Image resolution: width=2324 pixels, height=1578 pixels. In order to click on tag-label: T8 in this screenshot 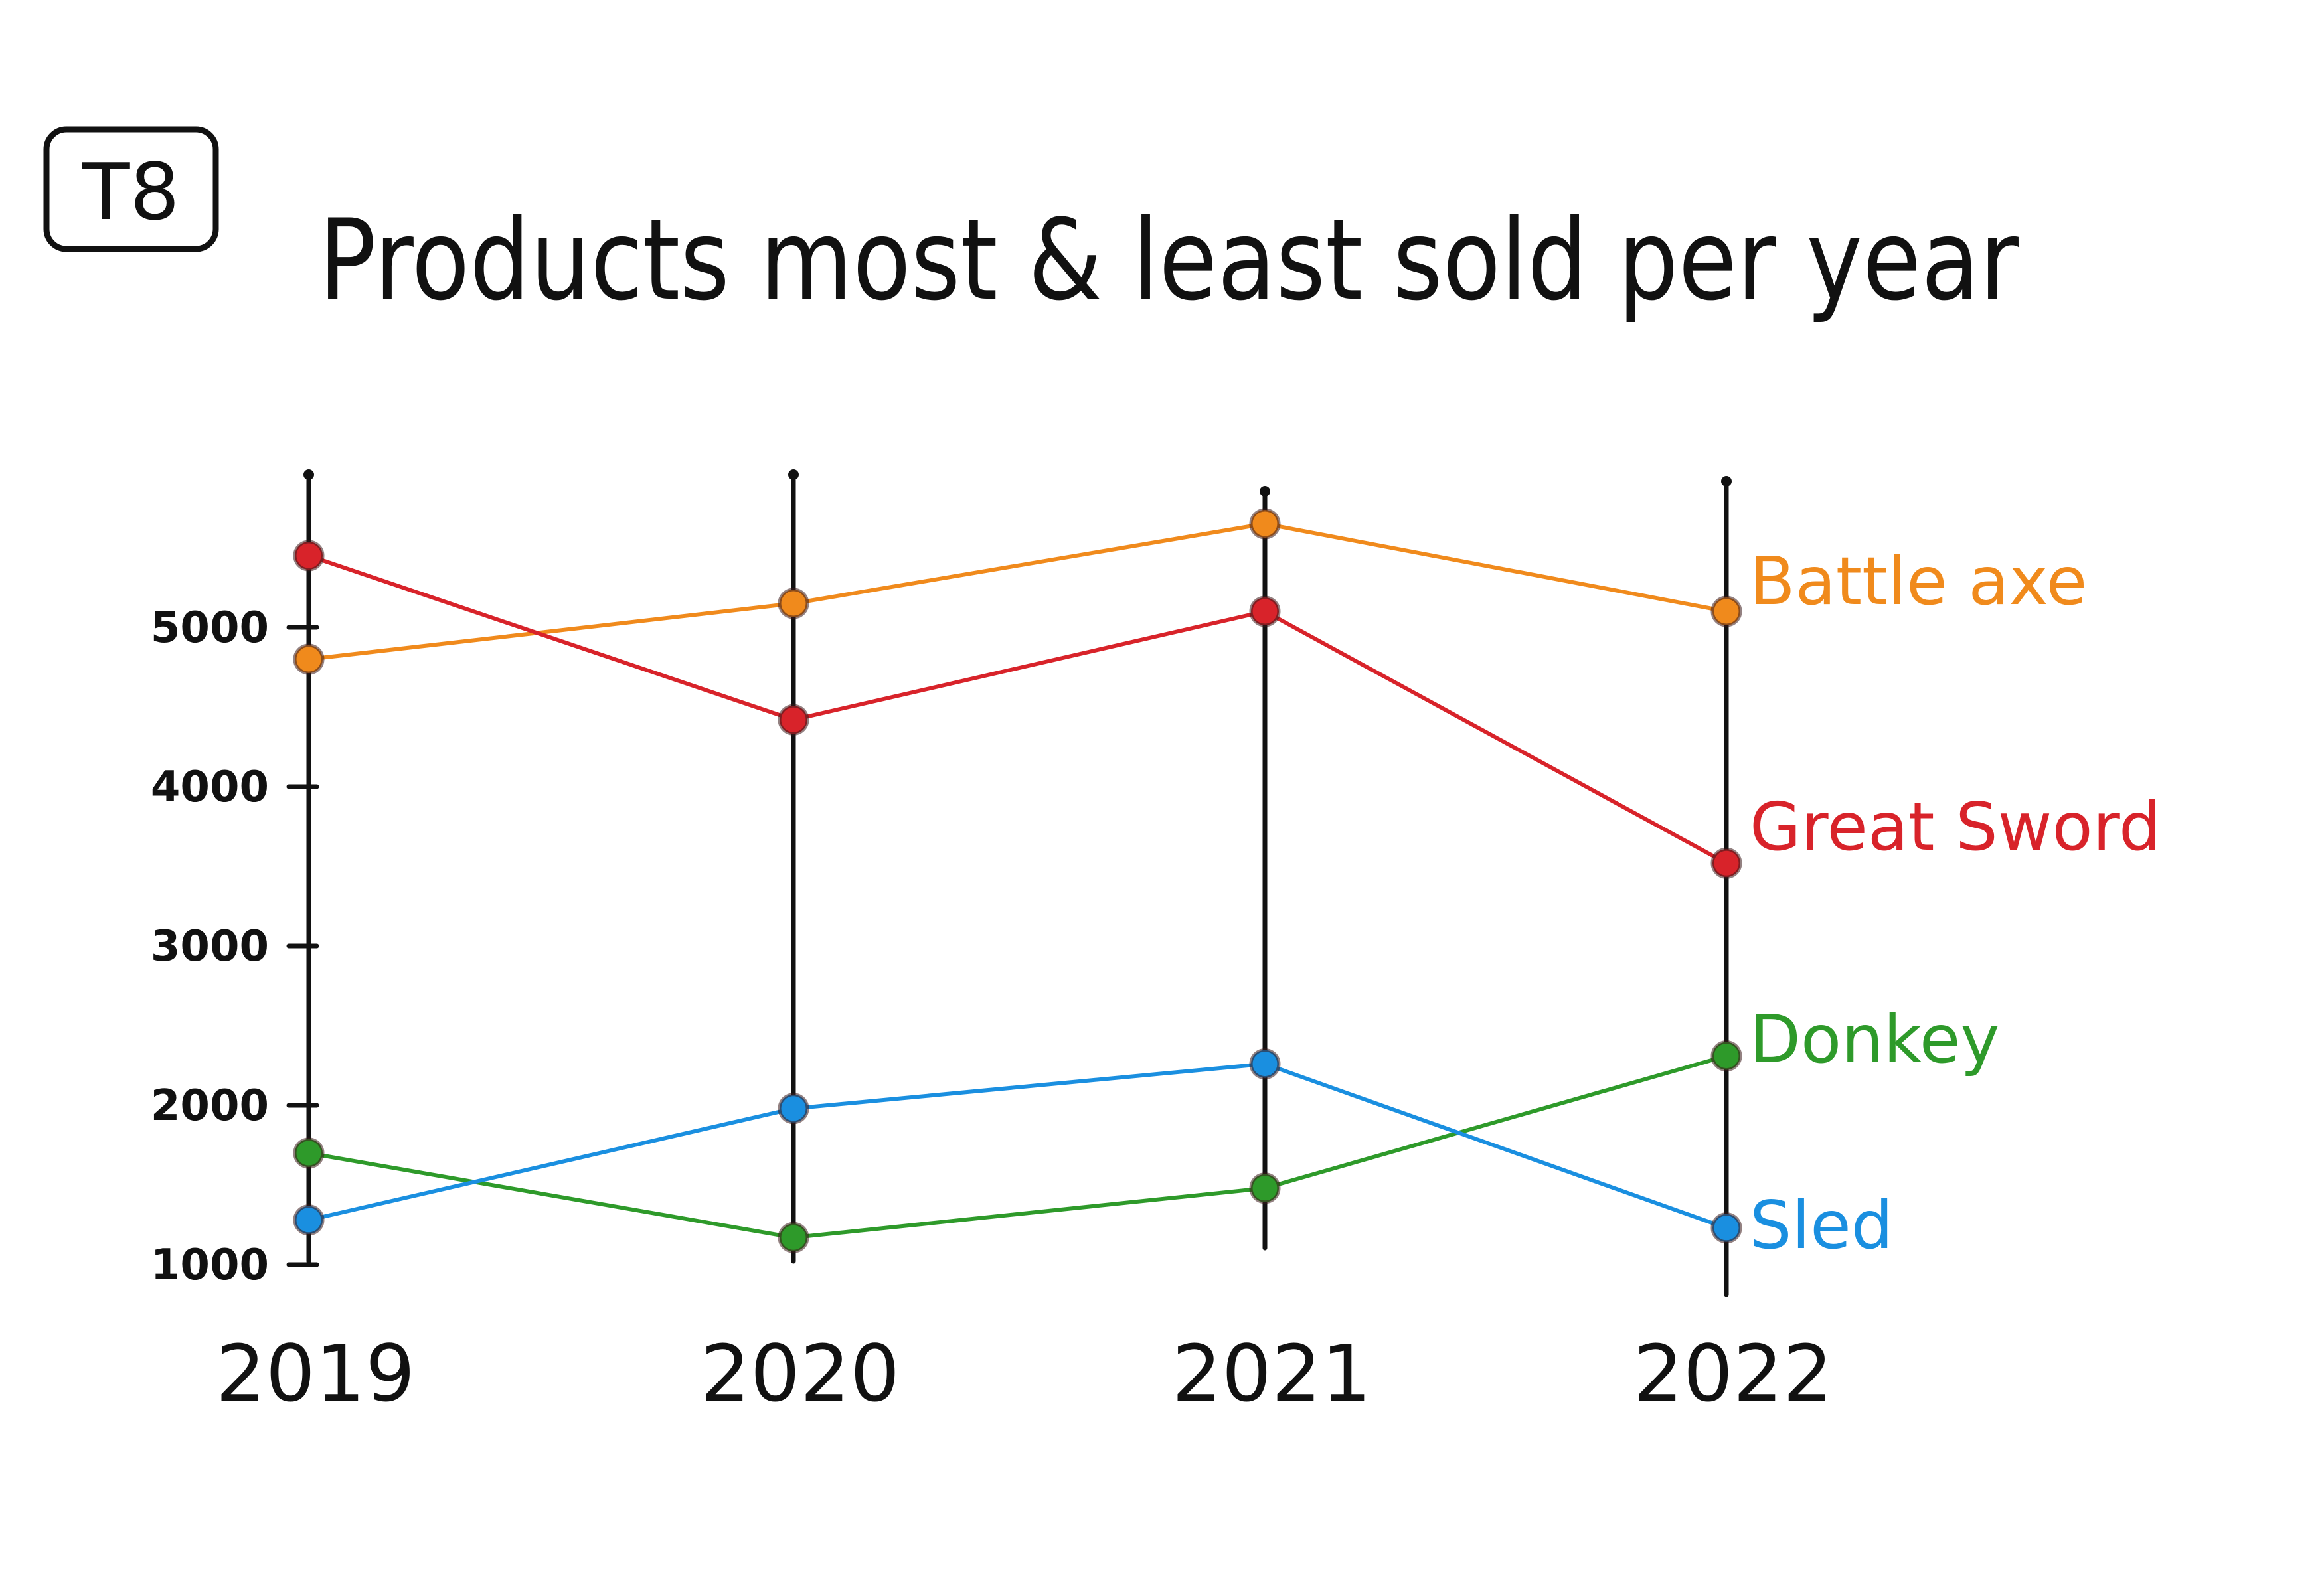, I will do `click(130, 192)`.